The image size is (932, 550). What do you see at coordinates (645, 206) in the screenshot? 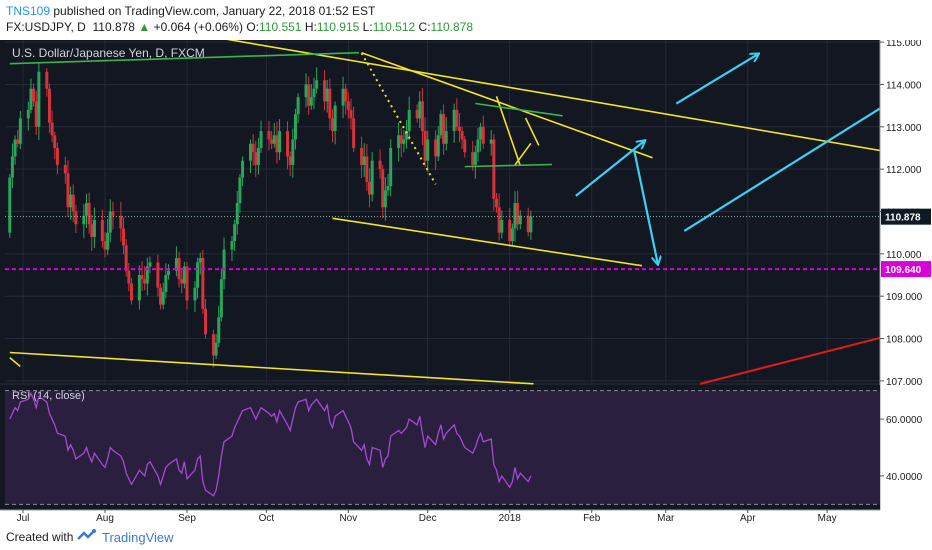
I see `projection-arrow` at bounding box center [645, 206].